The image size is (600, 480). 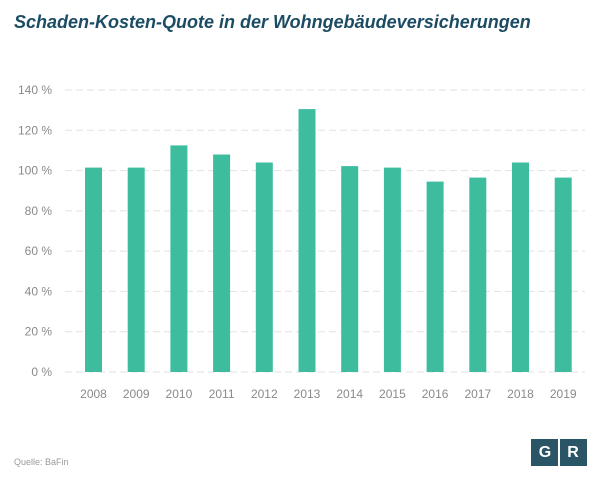 What do you see at coordinates (179, 394) in the screenshot?
I see `x-tick-label: 2010` at bounding box center [179, 394].